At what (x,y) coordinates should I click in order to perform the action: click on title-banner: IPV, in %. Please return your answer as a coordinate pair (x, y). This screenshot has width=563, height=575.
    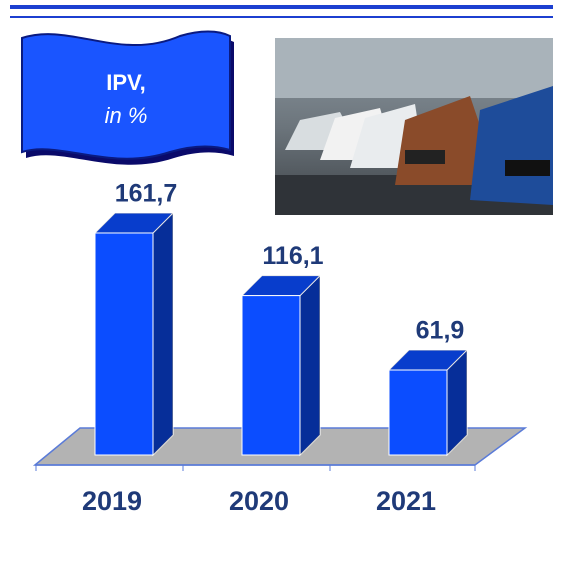
    Looking at the image, I should click on (127, 97).